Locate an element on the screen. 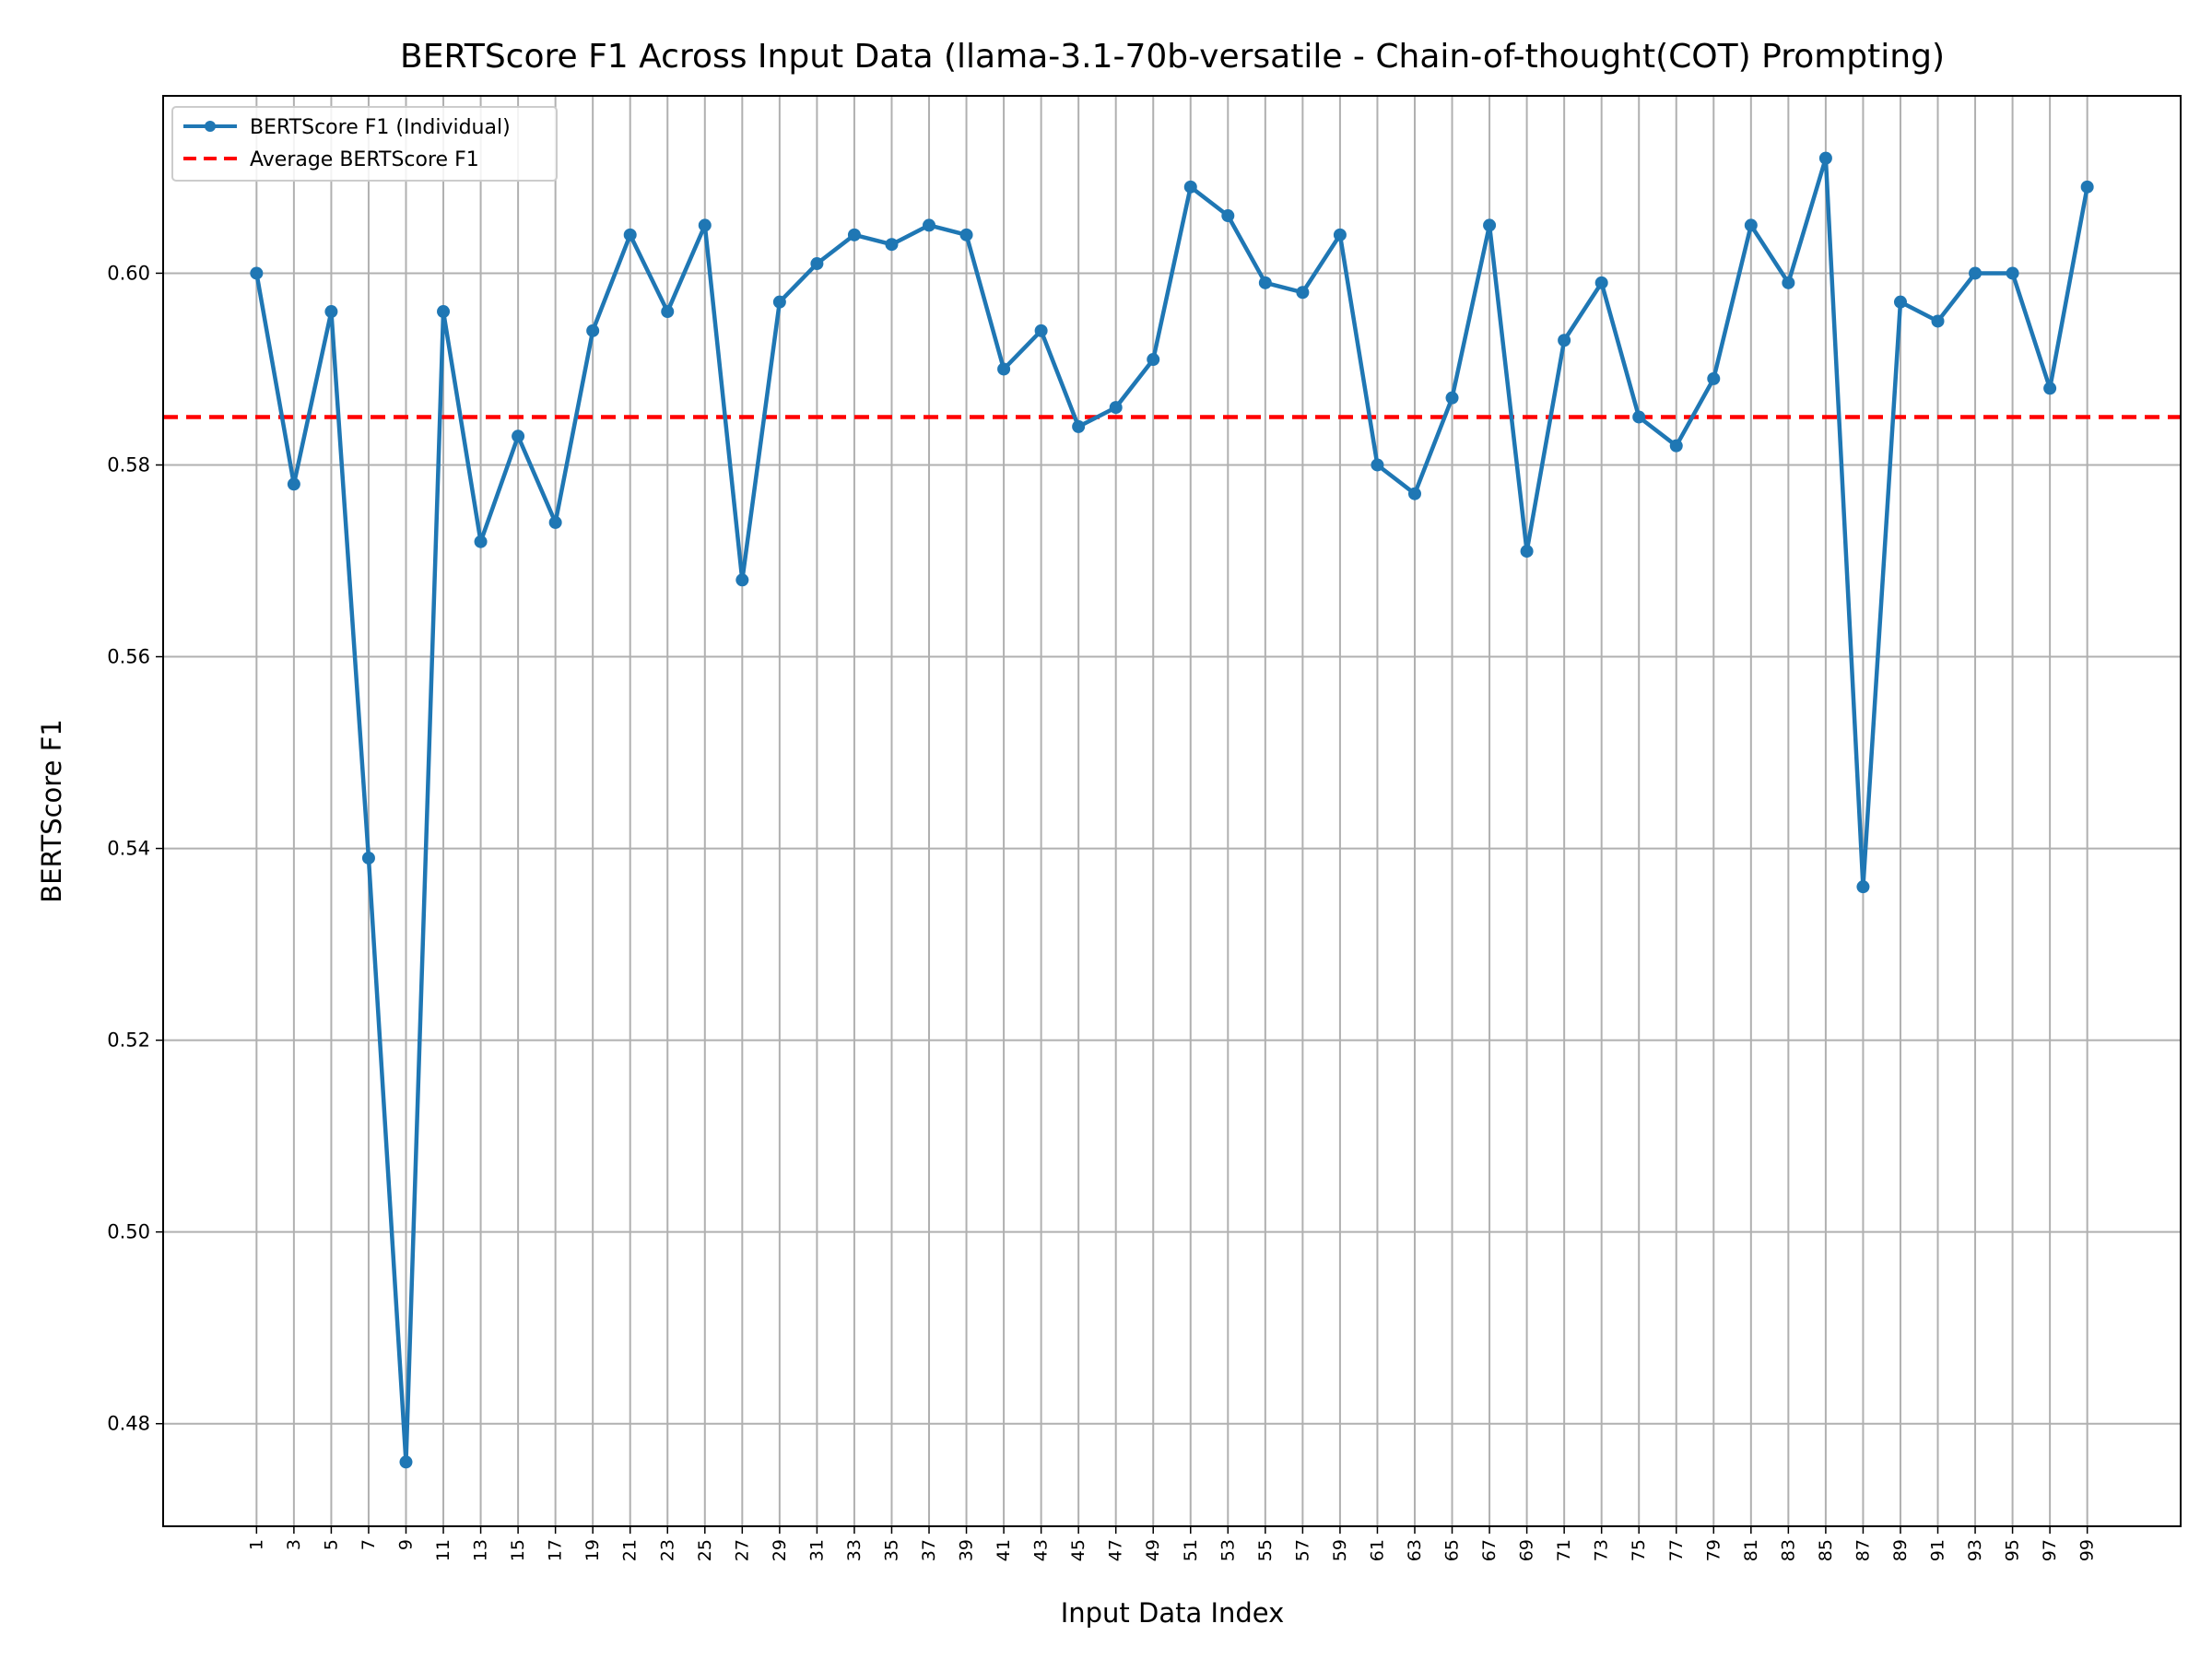  x-tick-label: 93 is located at coordinates (1975, 1550).